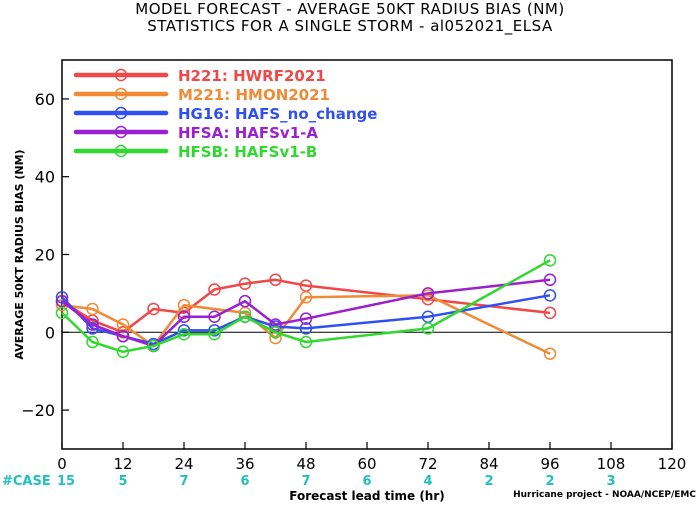 This screenshot has width=700, height=506. Describe the element at coordinates (427, 481) in the screenshot. I see `case-count: 4` at that location.